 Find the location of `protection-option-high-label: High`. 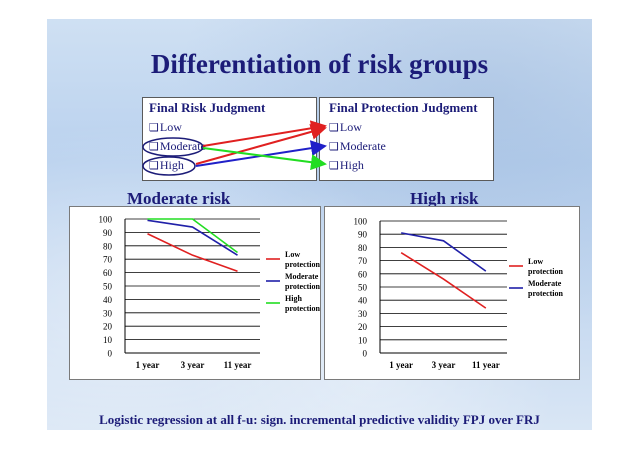

protection-option-high-label: High is located at coordinates (351, 165).